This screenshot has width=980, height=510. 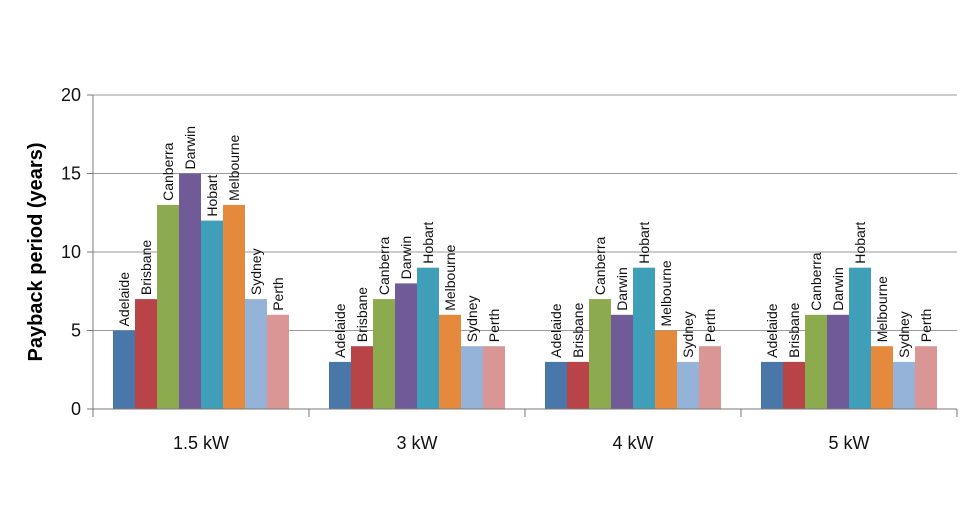 I want to click on category-label: 3 kW, so click(x=416, y=443).